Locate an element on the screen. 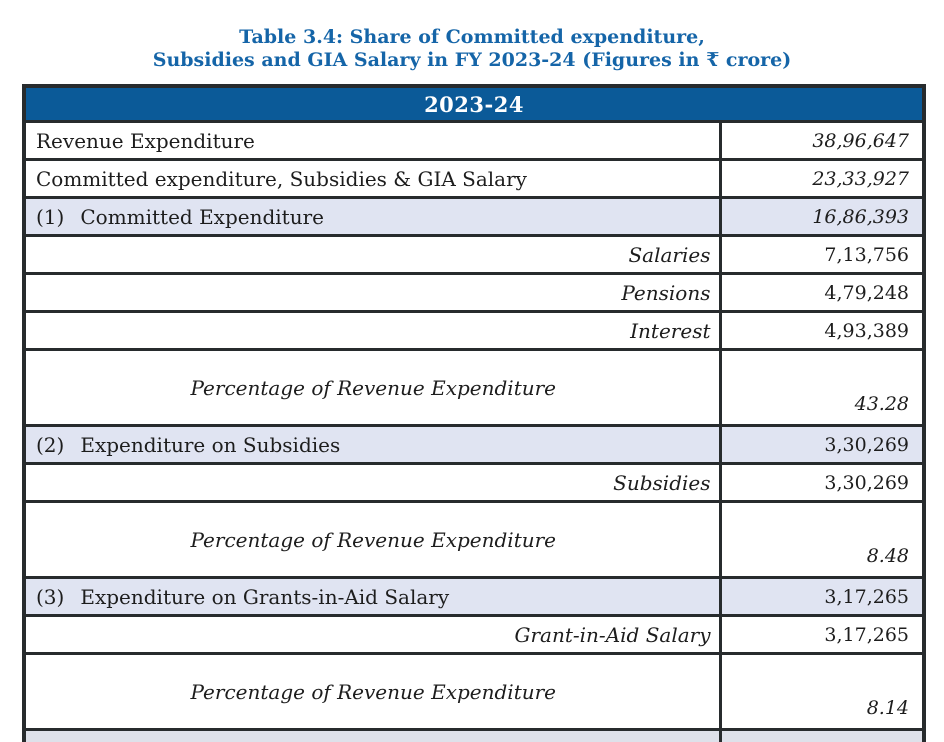  year-header-row: 2023-24 is located at coordinates (474, 103).